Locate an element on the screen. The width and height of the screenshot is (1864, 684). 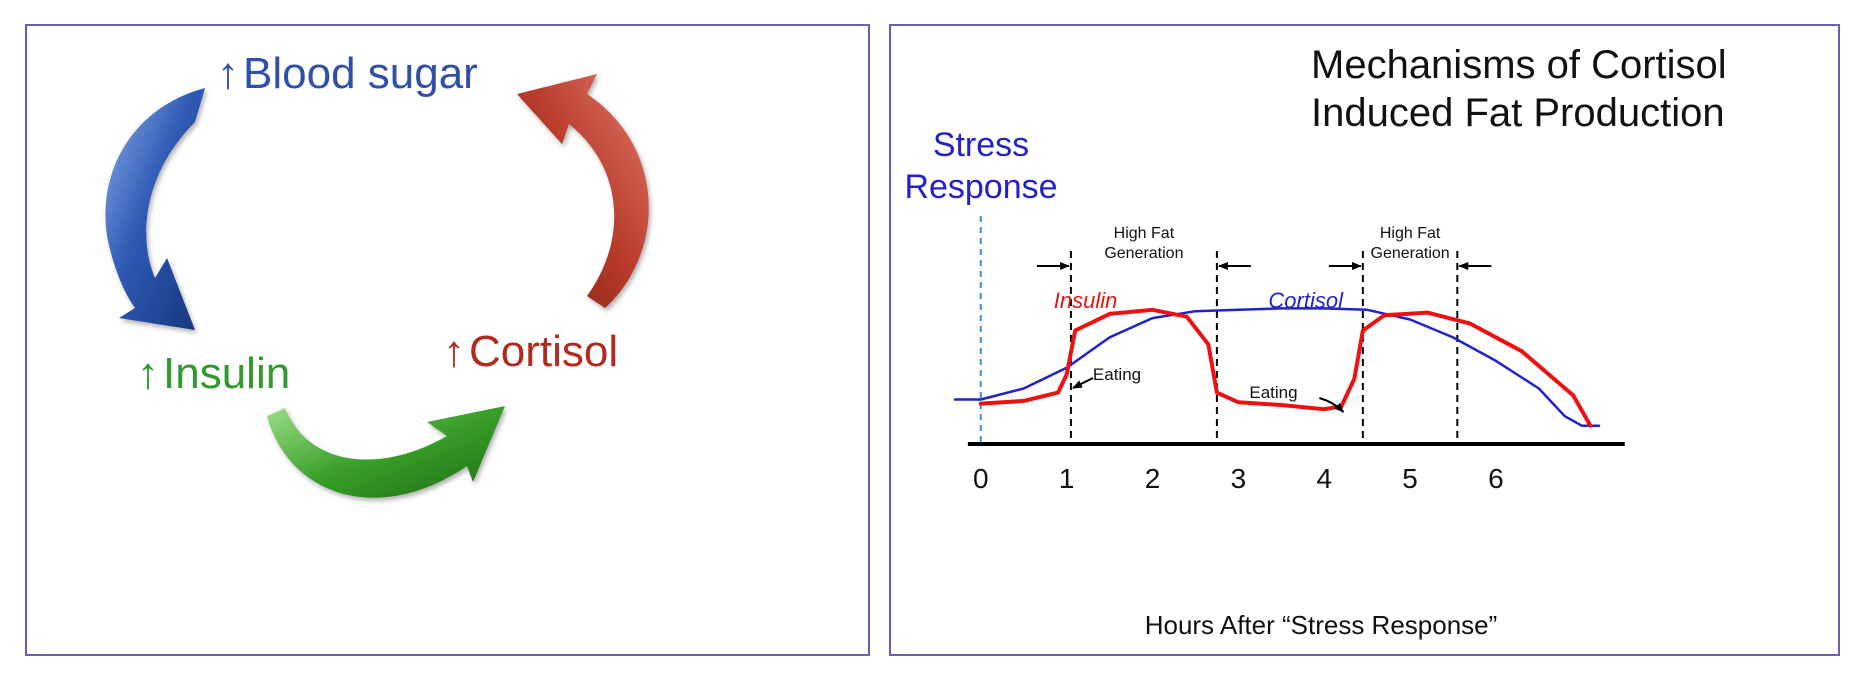
insulin-series-label: Insulin is located at coordinates (1086, 300).